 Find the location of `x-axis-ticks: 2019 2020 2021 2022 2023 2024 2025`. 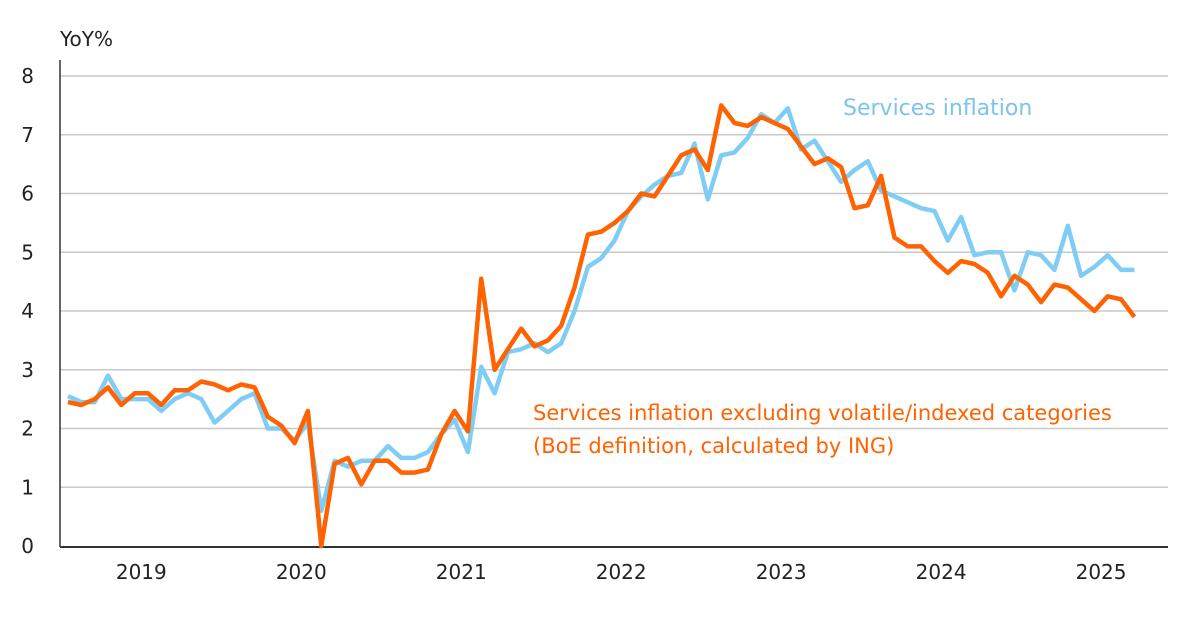

x-axis-ticks: 2019 2020 2021 2022 2023 2024 2025 is located at coordinates (621, 572).